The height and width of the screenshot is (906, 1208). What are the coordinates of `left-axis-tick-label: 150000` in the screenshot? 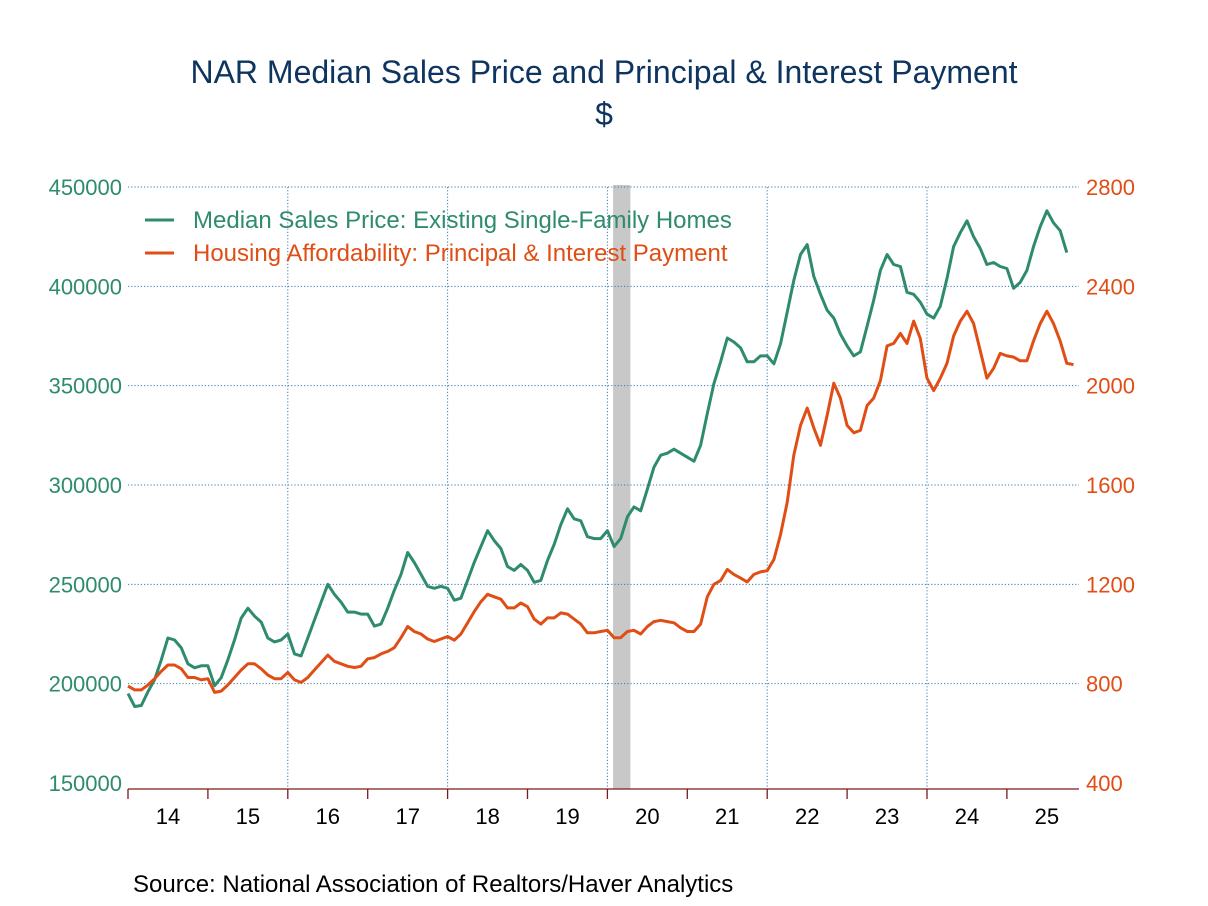 It's located at (85, 783).